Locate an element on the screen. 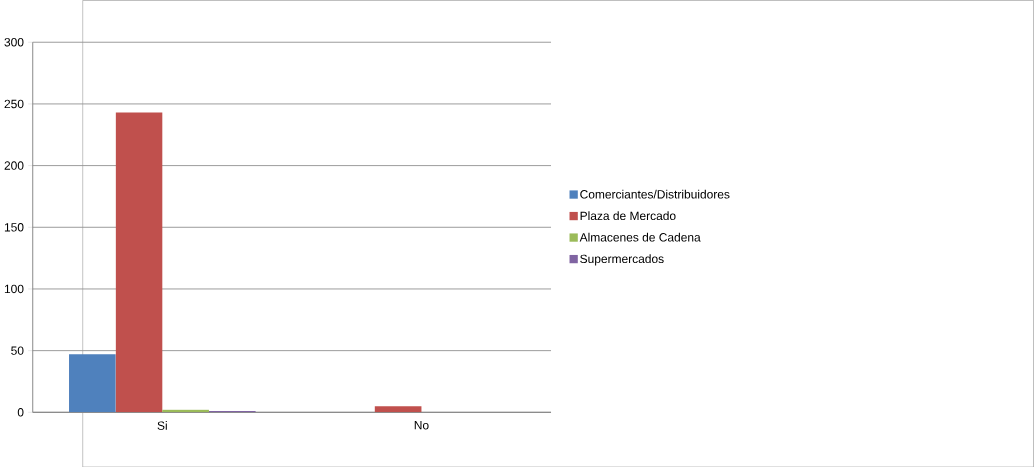  legend-label: Almacenes de Cadena is located at coordinates (640, 237).